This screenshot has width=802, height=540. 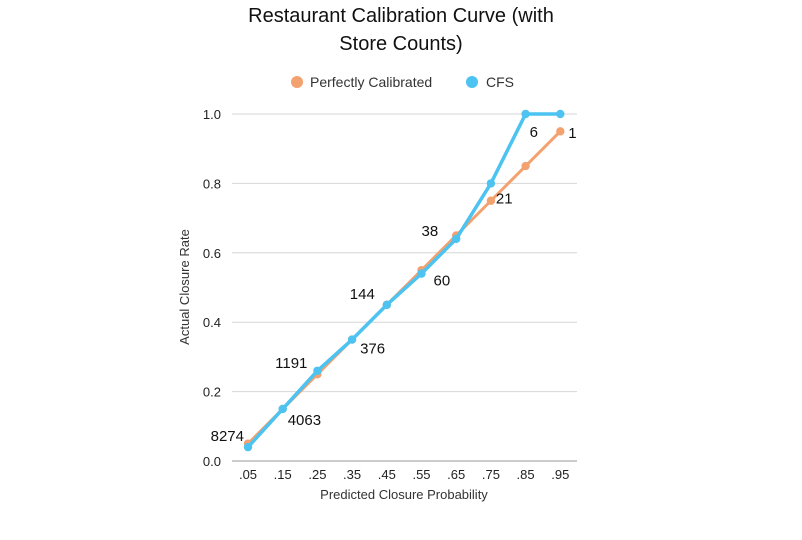 What do you see at coordinates (212, 288) in the screenshot?
I see `y-tick-labels: 0.0 0.2 0.4 0.6 0.8 1.0` at bounding box center [212, 288].